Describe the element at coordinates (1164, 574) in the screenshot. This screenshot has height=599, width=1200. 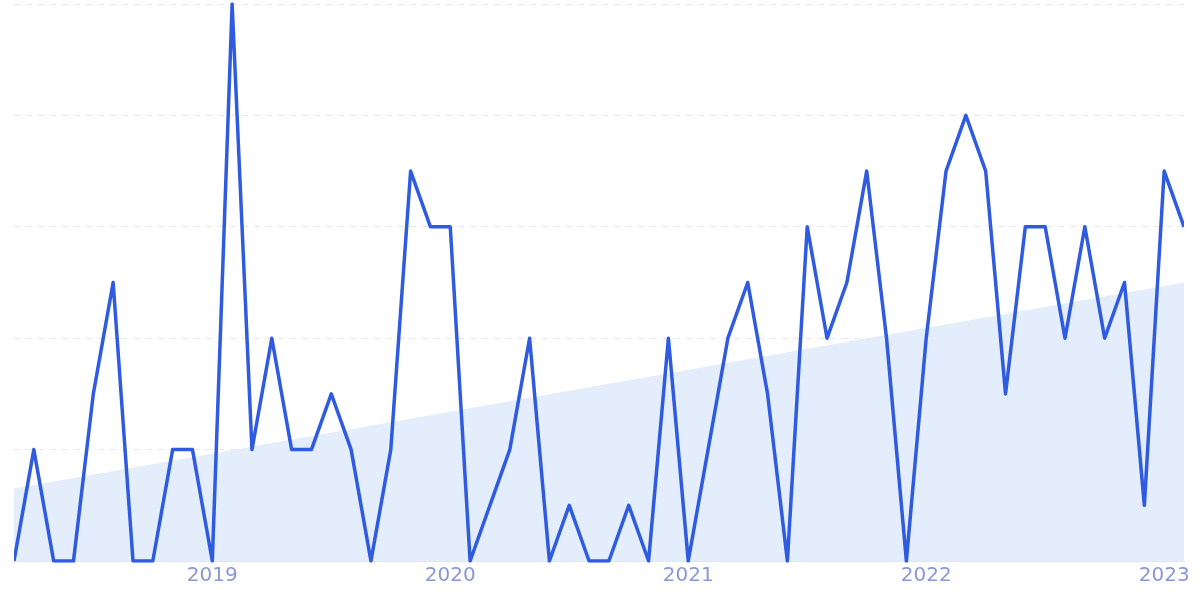
I see `x-tick-label: 2023` at that location.